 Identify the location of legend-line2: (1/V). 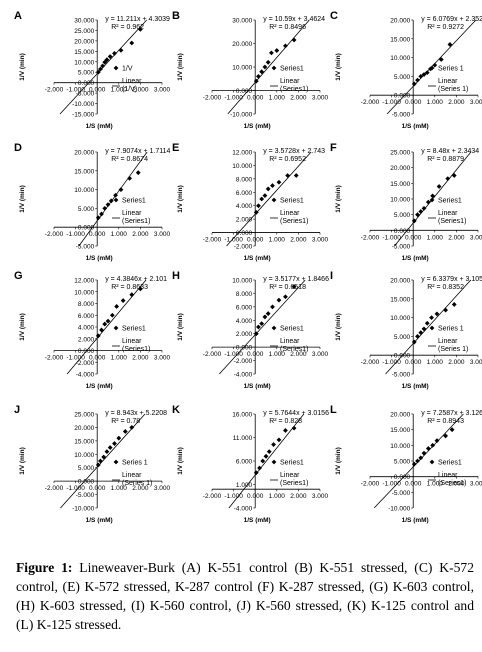
(129, 89).